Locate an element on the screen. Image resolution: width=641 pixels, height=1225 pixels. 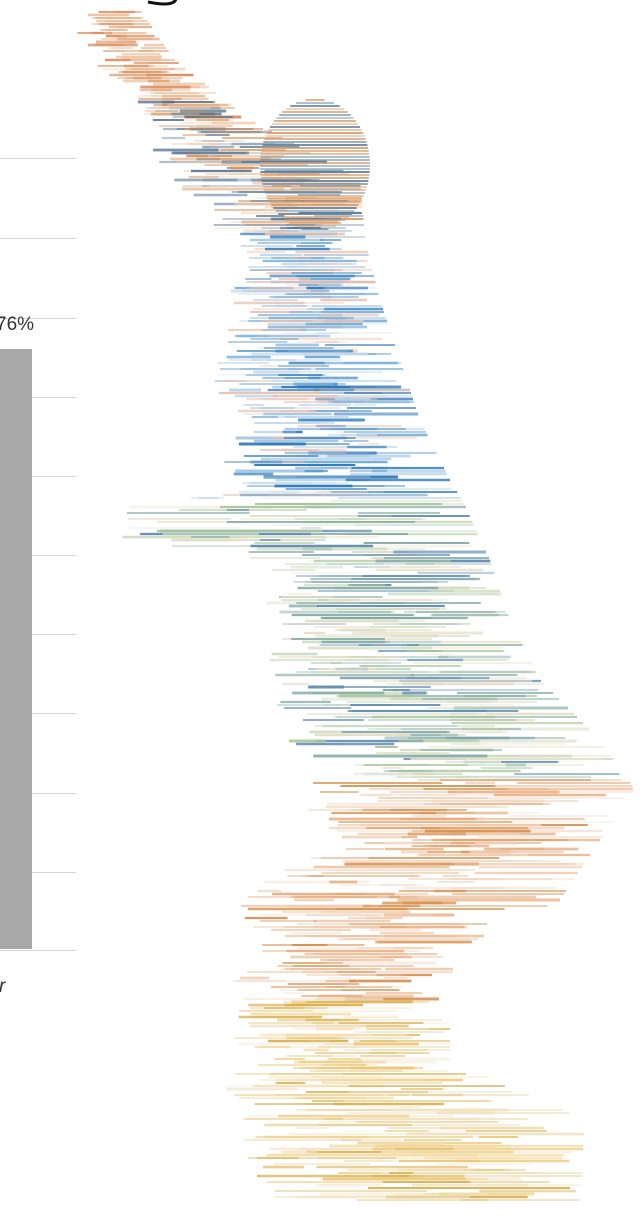
text-fragment: r is located at coordinates (3, 986).